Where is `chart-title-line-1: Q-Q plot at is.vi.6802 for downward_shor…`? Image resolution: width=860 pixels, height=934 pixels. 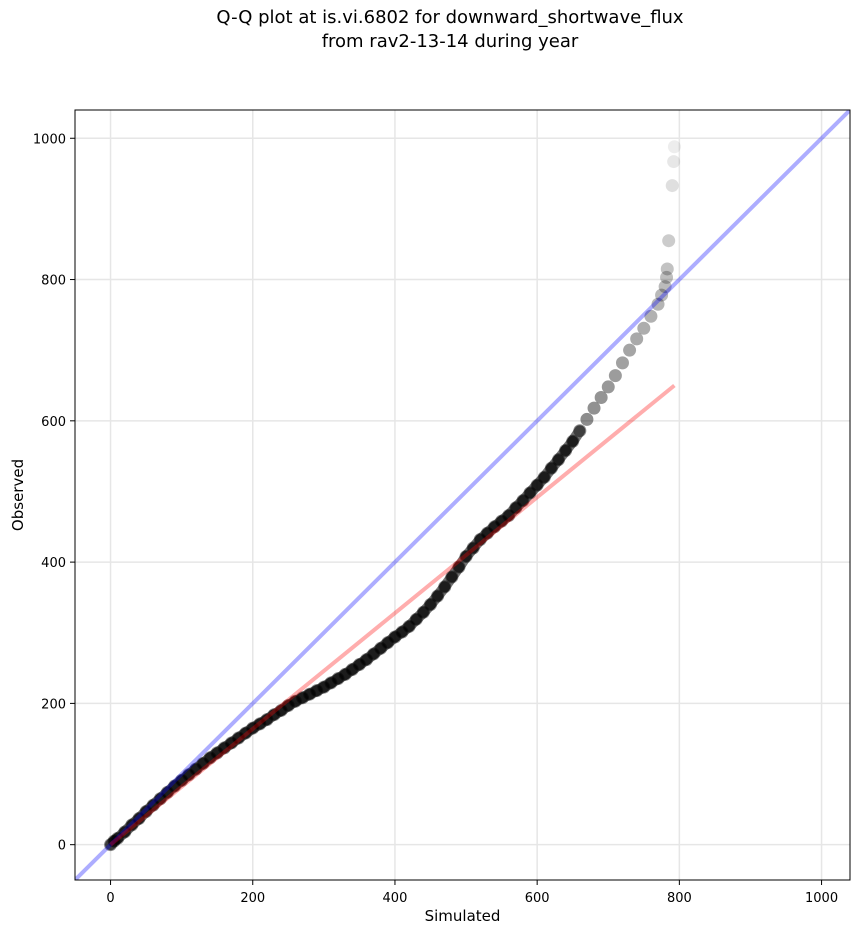
chart-title-line-1: Q-Q plot at is.vi.6802 for downward_shor… is located at coordinates (450, 17).